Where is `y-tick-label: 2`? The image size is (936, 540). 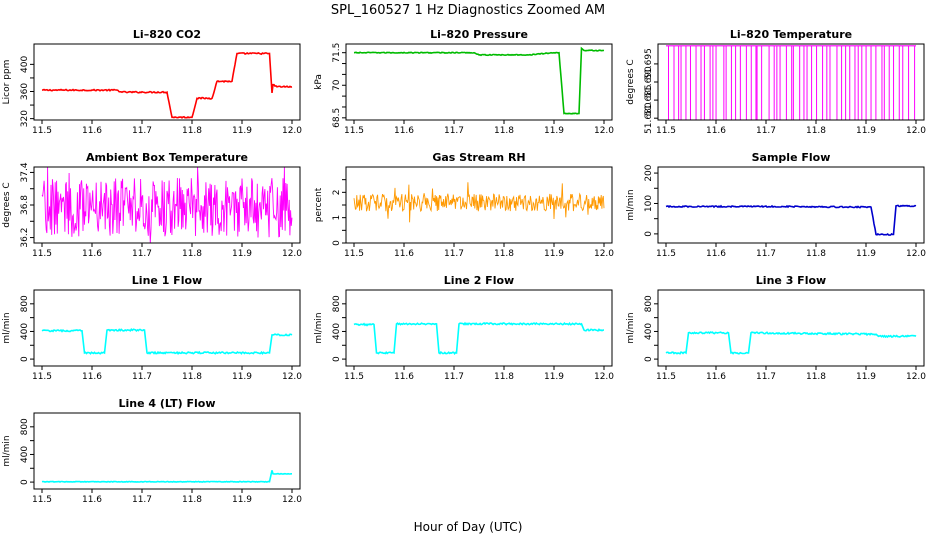
y-tick-label: 2 is located at coordinates (337, 192).